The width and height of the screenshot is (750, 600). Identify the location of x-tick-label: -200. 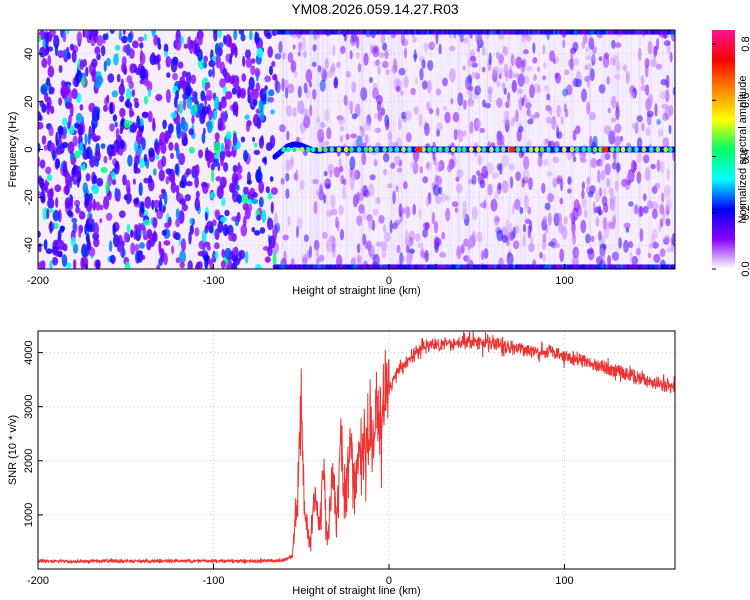
(38, 581).